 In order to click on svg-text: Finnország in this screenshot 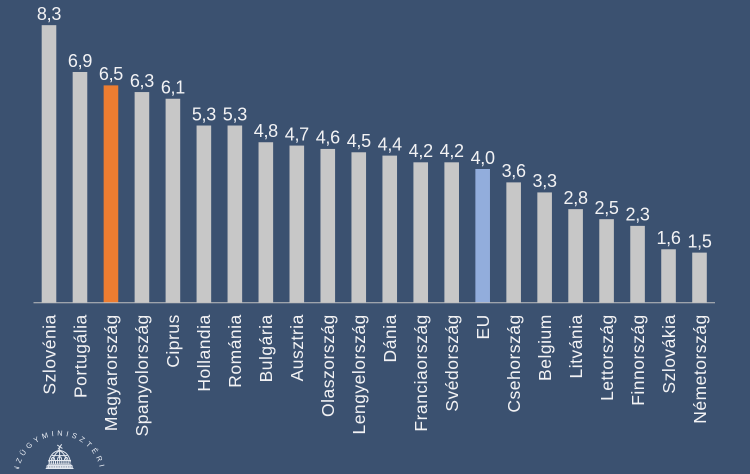, I will do `click(638, 360)`.